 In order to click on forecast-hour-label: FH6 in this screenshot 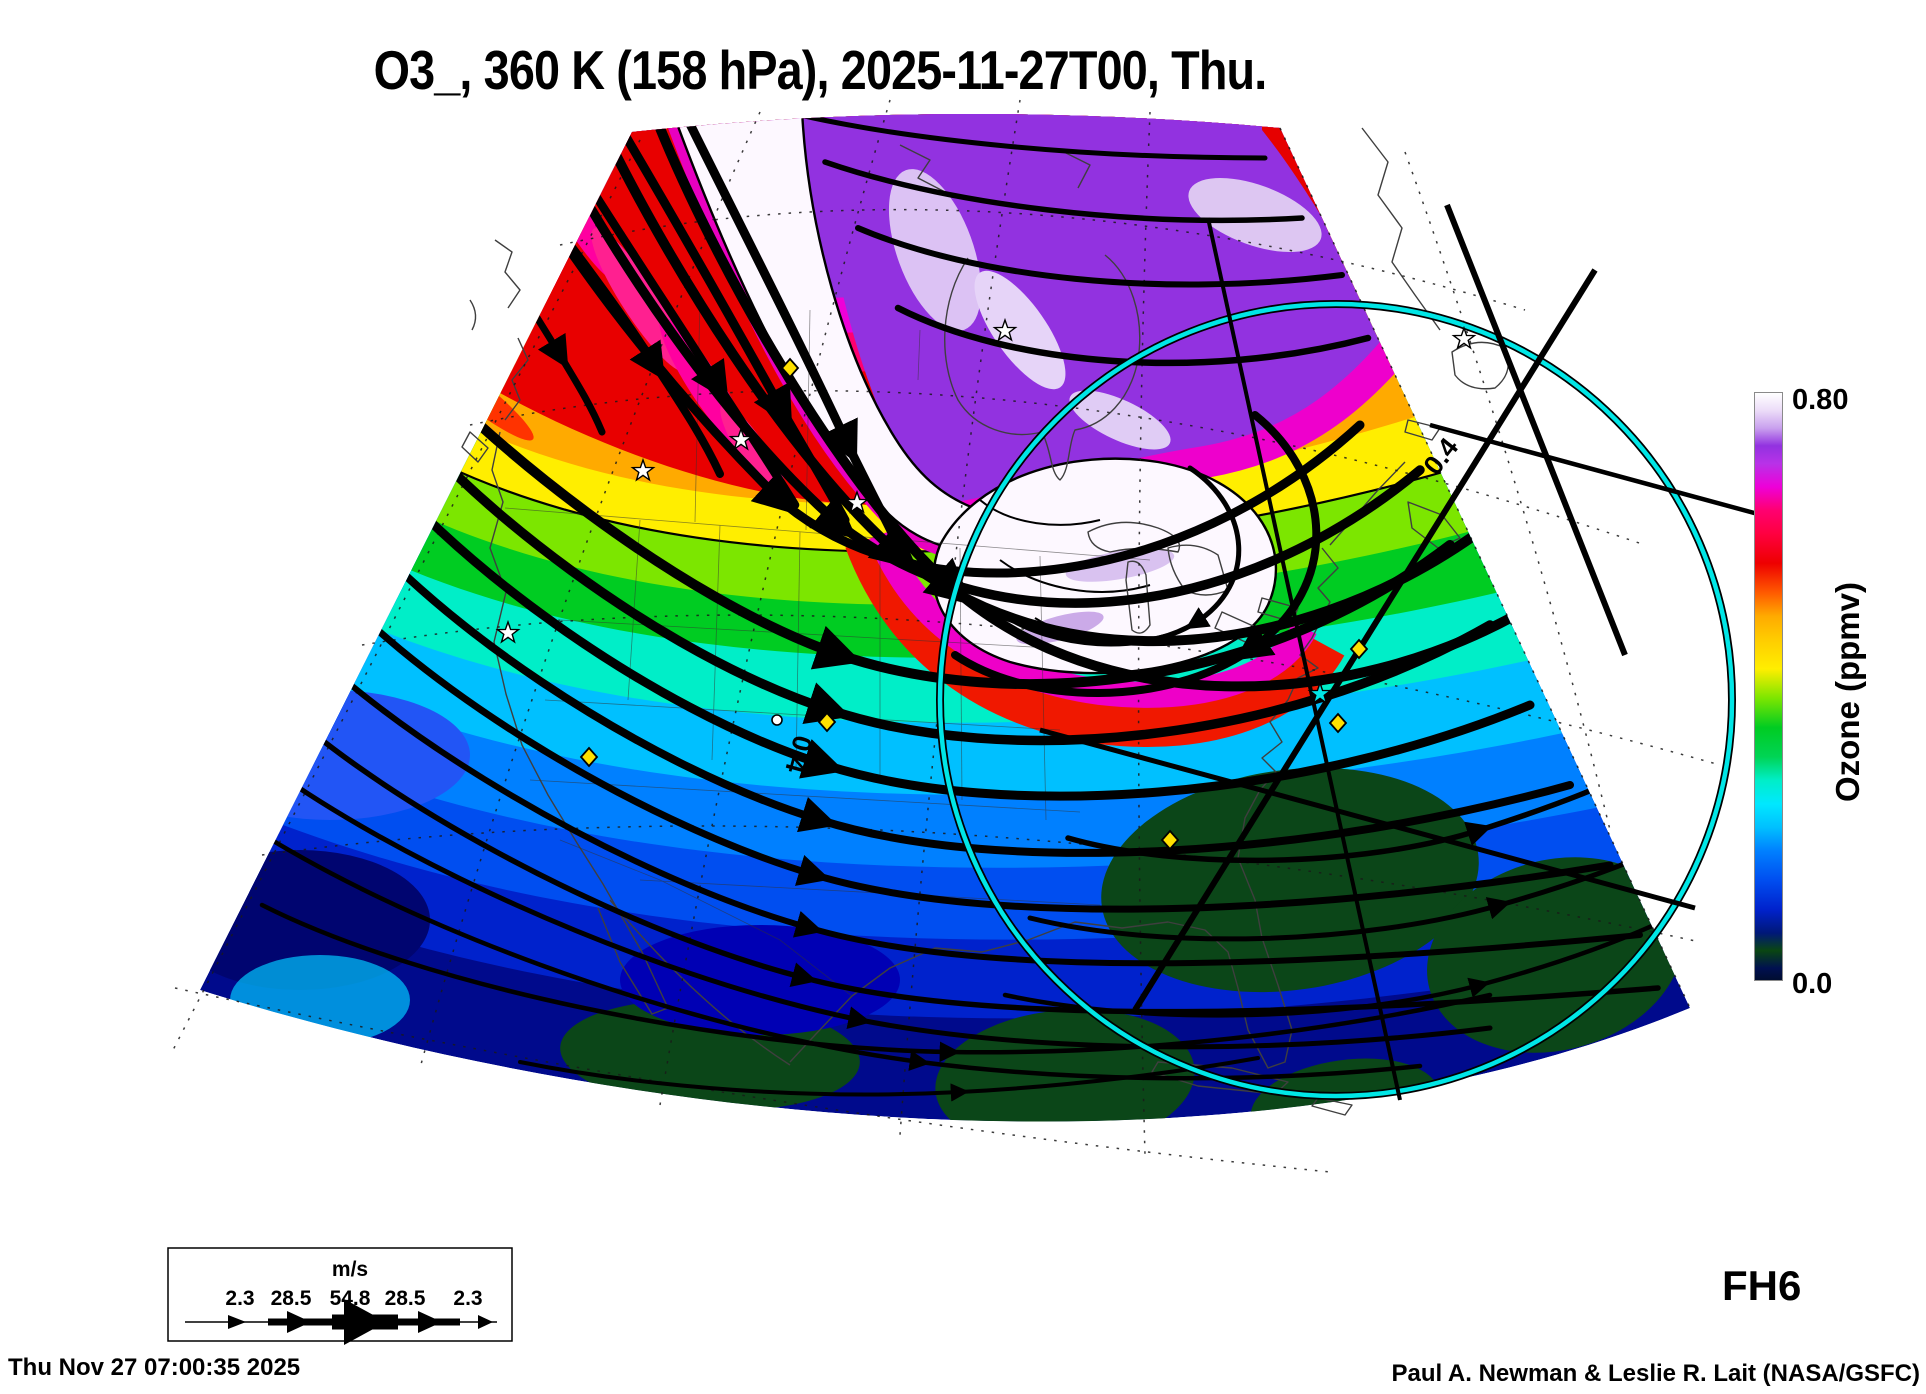, I will do `click(1762, 1285)`.